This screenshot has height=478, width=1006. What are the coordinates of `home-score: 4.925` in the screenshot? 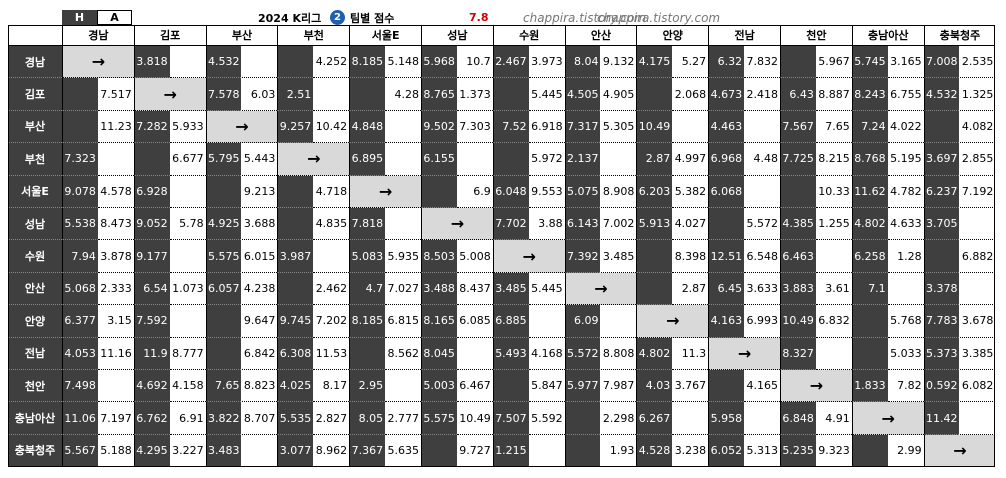 It's located at (223, 224).